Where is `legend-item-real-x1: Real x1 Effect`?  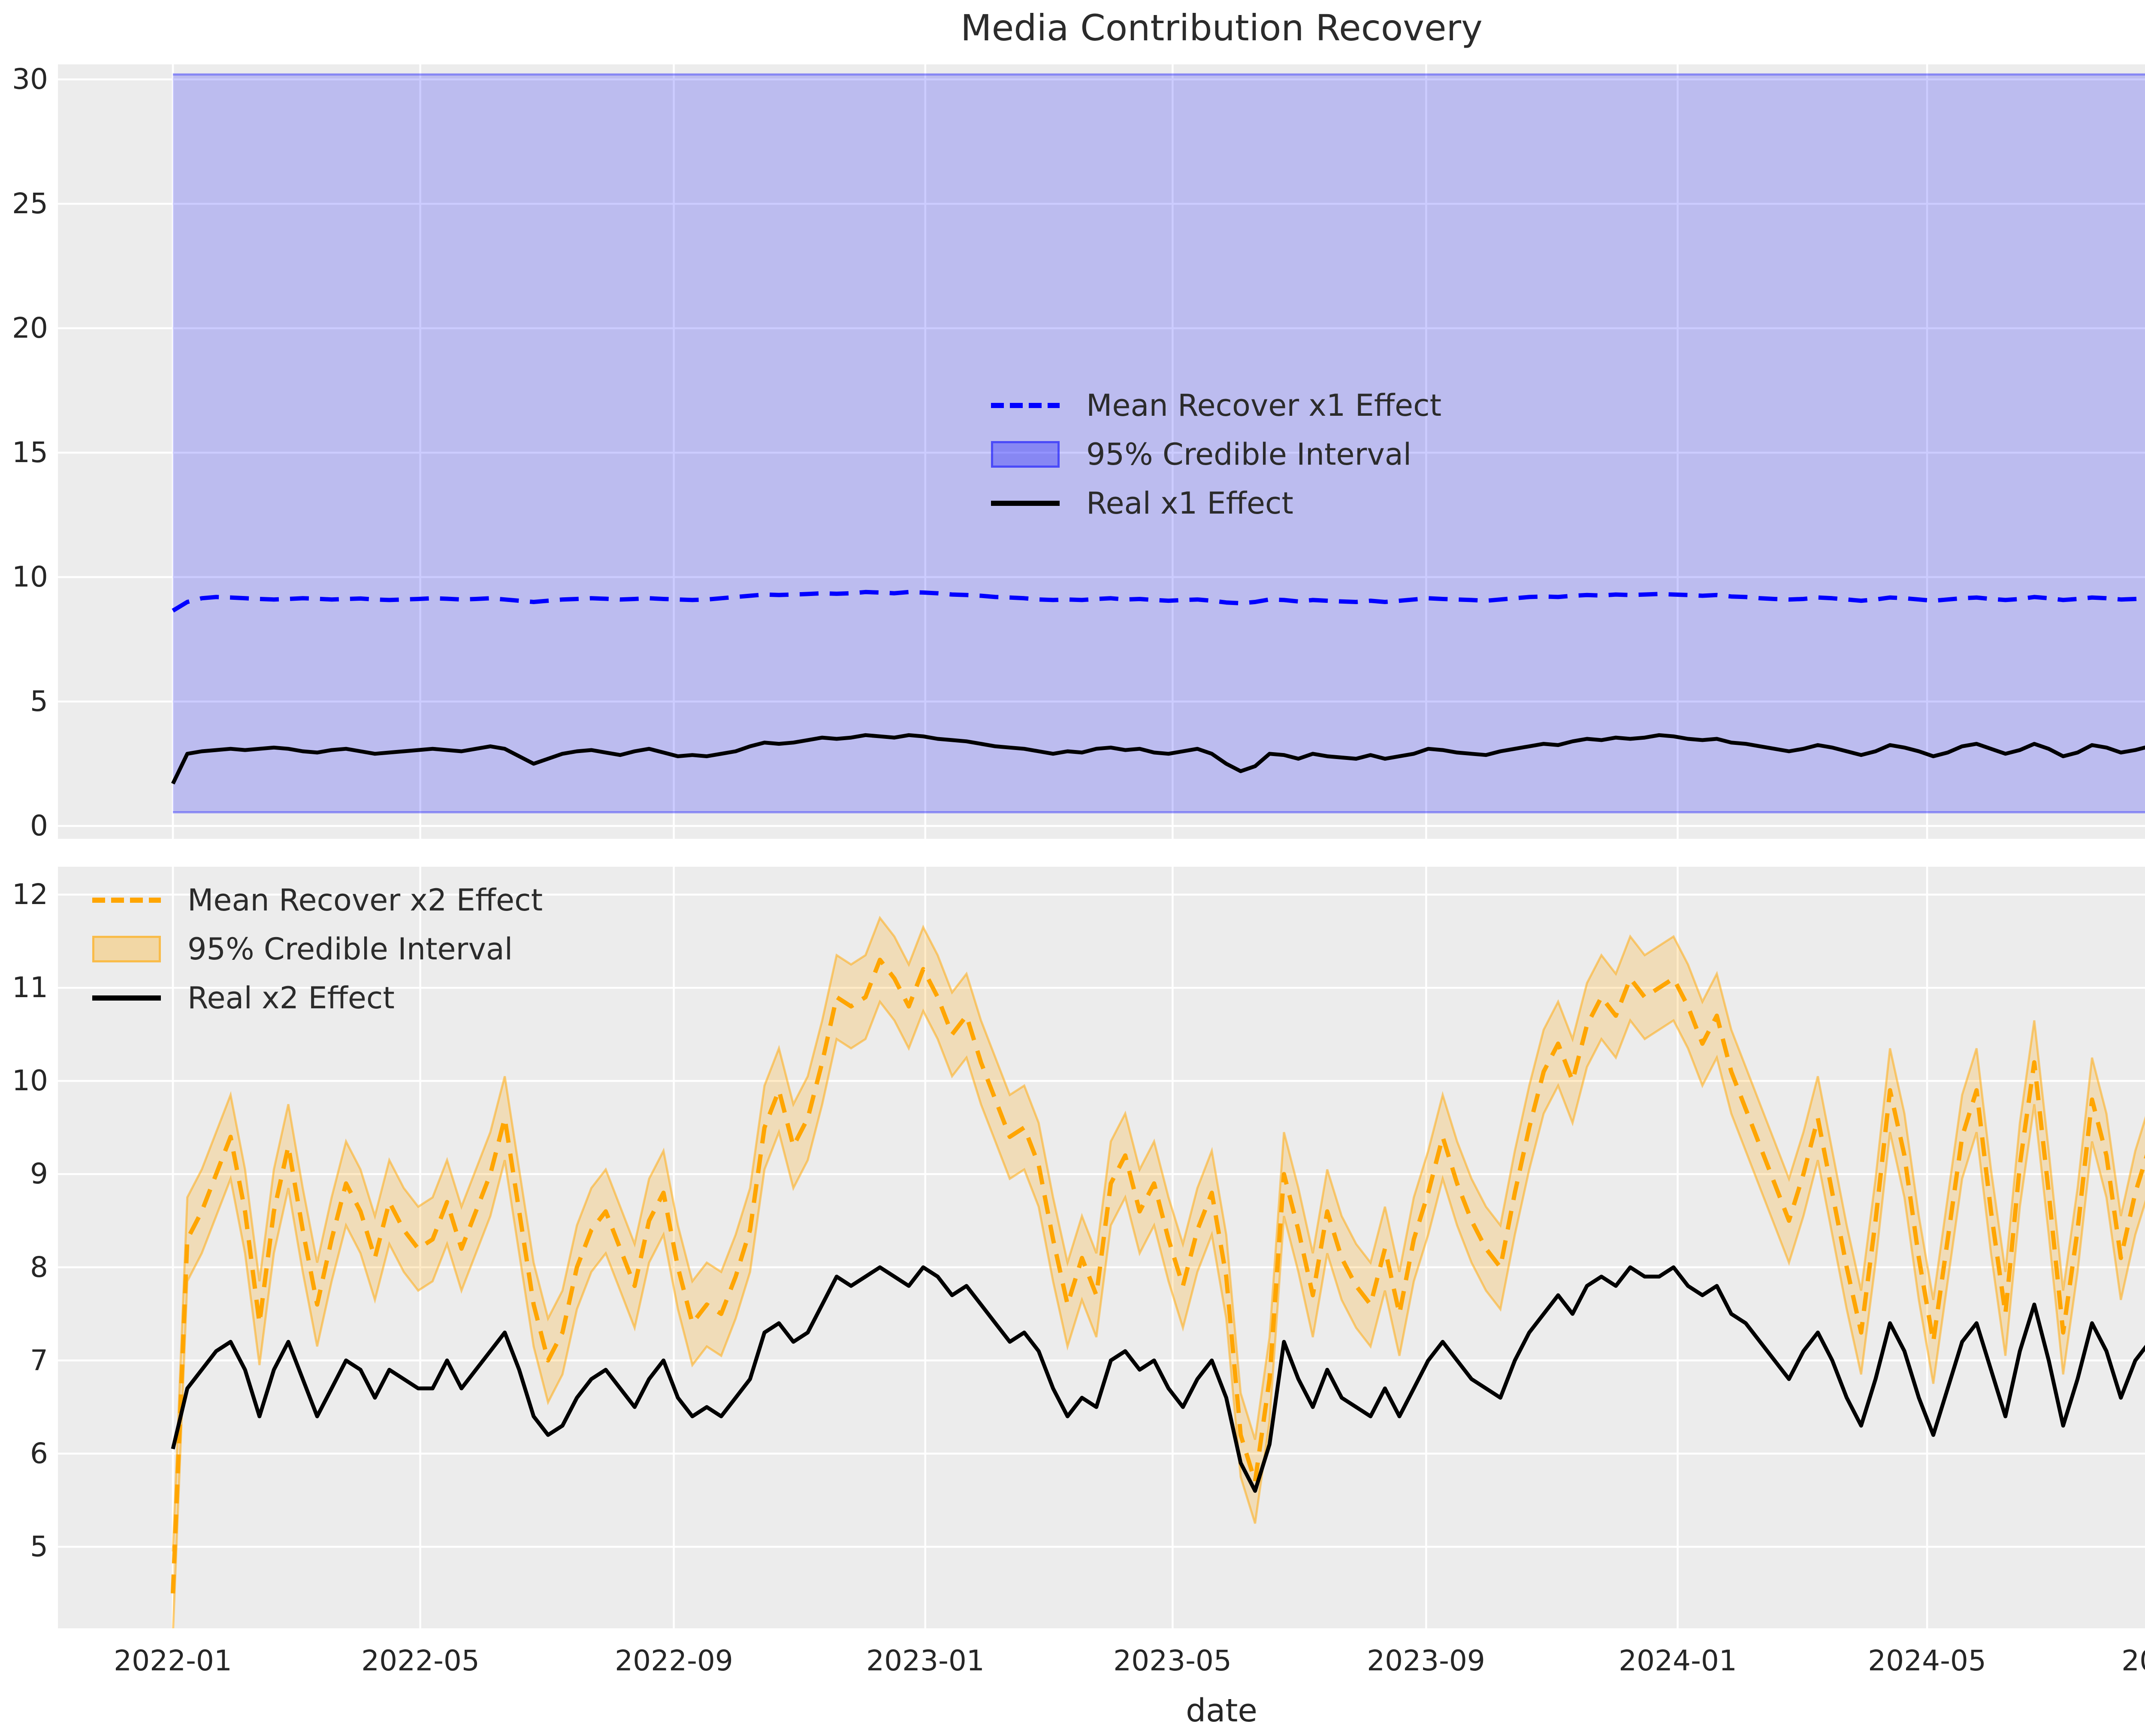
legend-item-real-x1: Real x1 Effect is located at coordinates (1216, 503).